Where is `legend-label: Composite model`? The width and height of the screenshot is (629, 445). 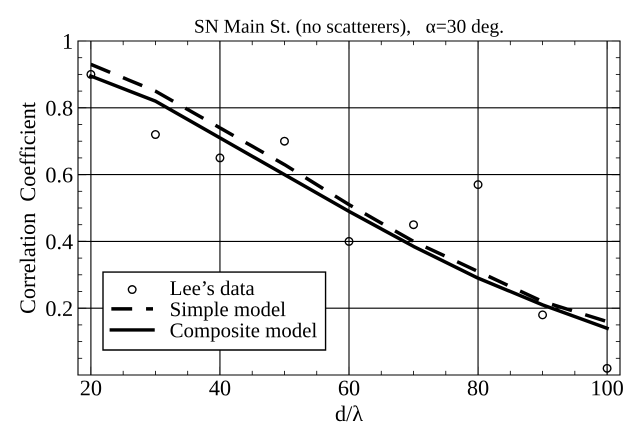 legend-label: Composite model is located at coordinates (243, 332).